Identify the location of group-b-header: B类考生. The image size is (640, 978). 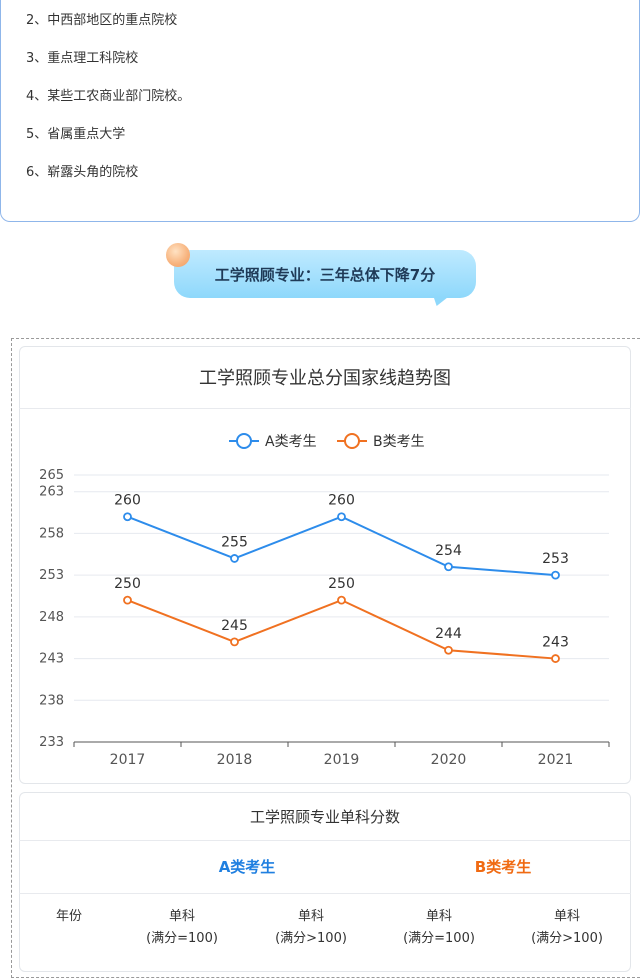
(503, 867).